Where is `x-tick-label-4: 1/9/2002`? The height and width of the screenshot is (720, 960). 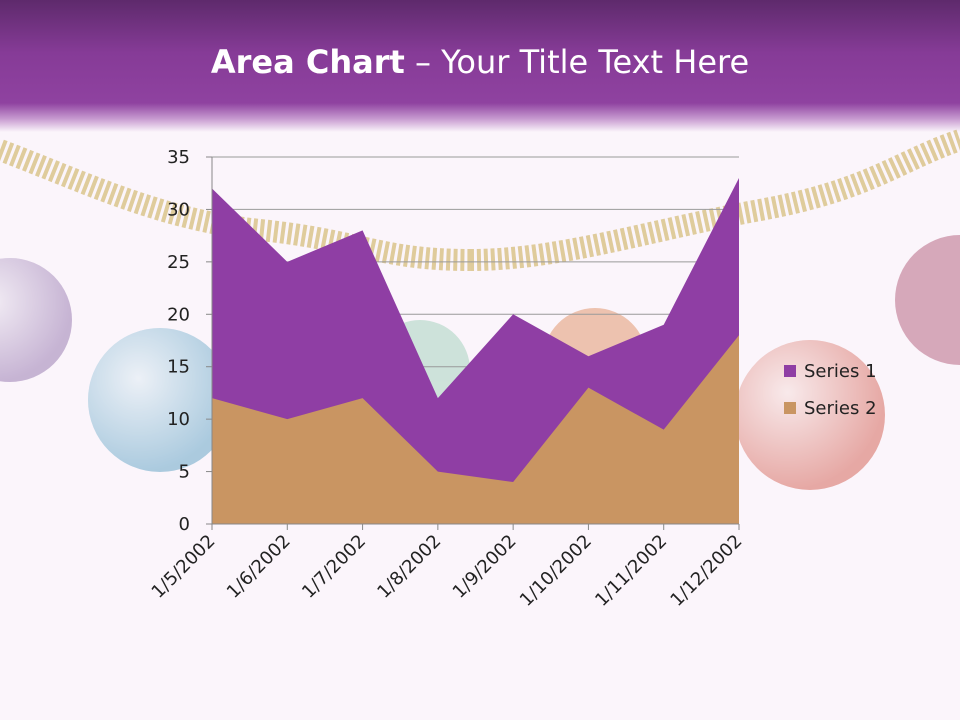
x-tick-label-4: 1/9/2002 is located at coordinates (485, 567).